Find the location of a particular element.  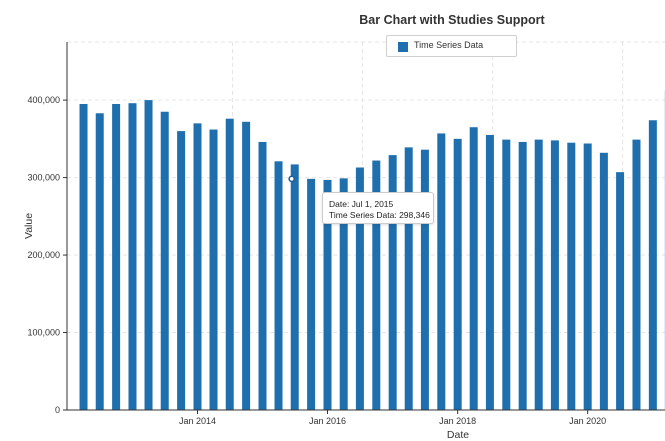

y-axis-title: Value is located at coordinates (29, 226).